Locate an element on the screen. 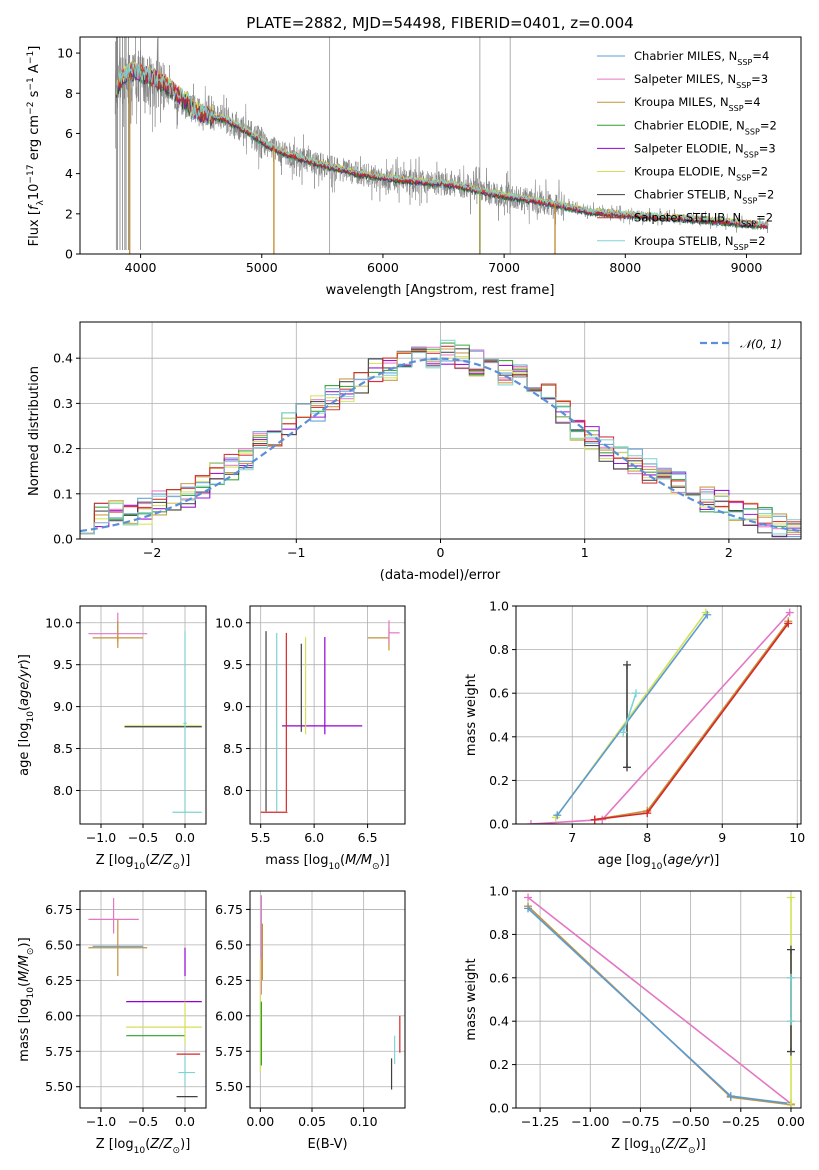 This screenshot has height=1170, width=819. age-vs-mass-ytick-label: 9.0 is located at coordinates (233, 706).